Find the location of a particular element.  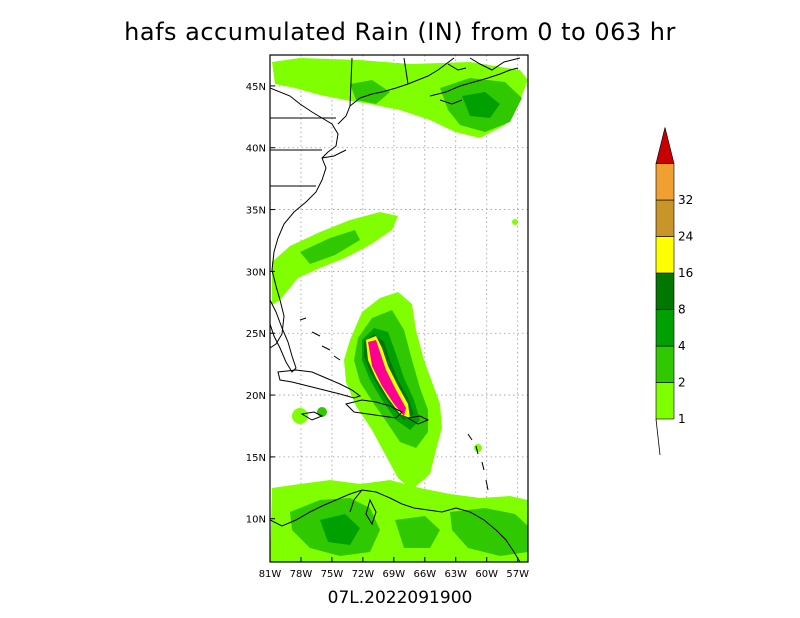

colorbar-label: 24 is located at coordinates (685, 237).